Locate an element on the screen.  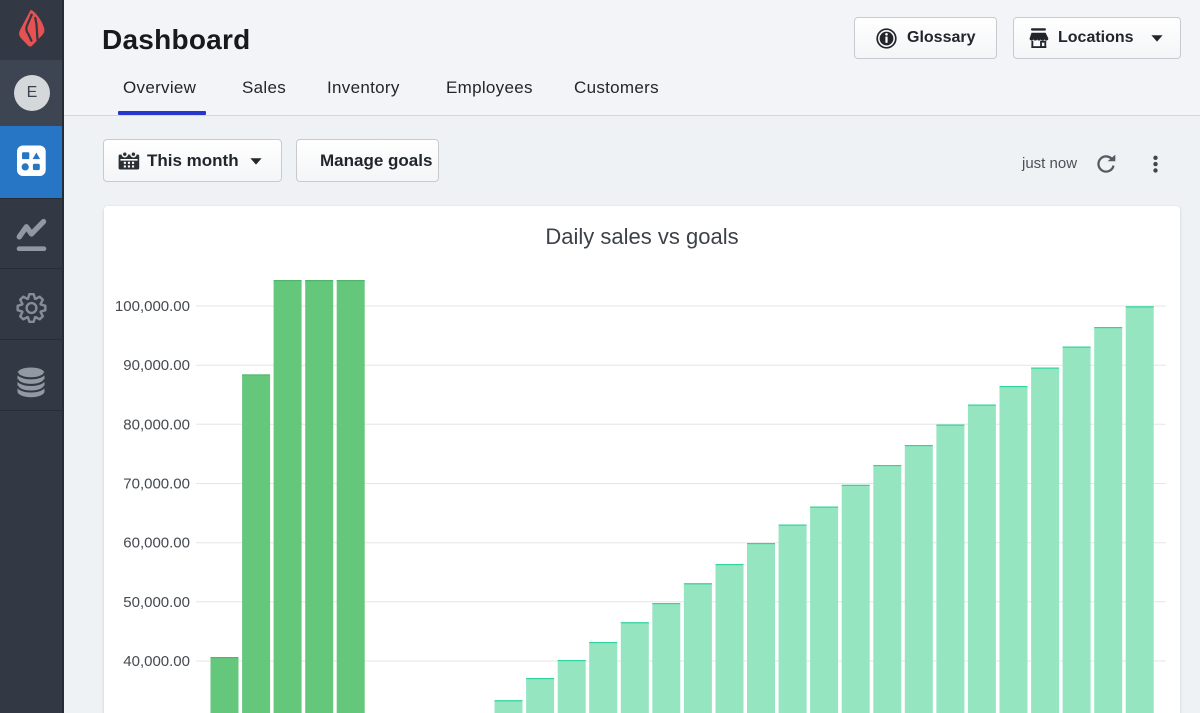
svg-text: 60,000.00 is located at coordinates (156, 543).